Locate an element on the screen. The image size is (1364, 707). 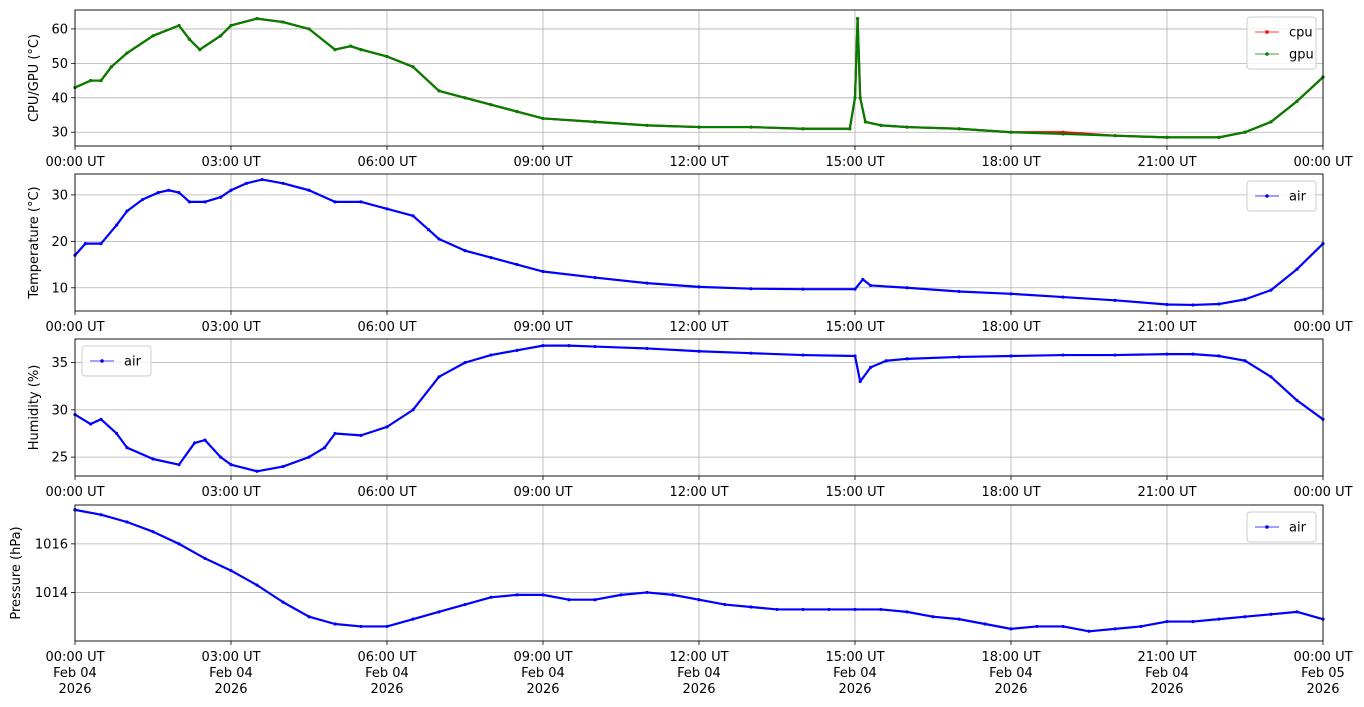
y-tick-label: 25 is located at coordinates (59, 458).